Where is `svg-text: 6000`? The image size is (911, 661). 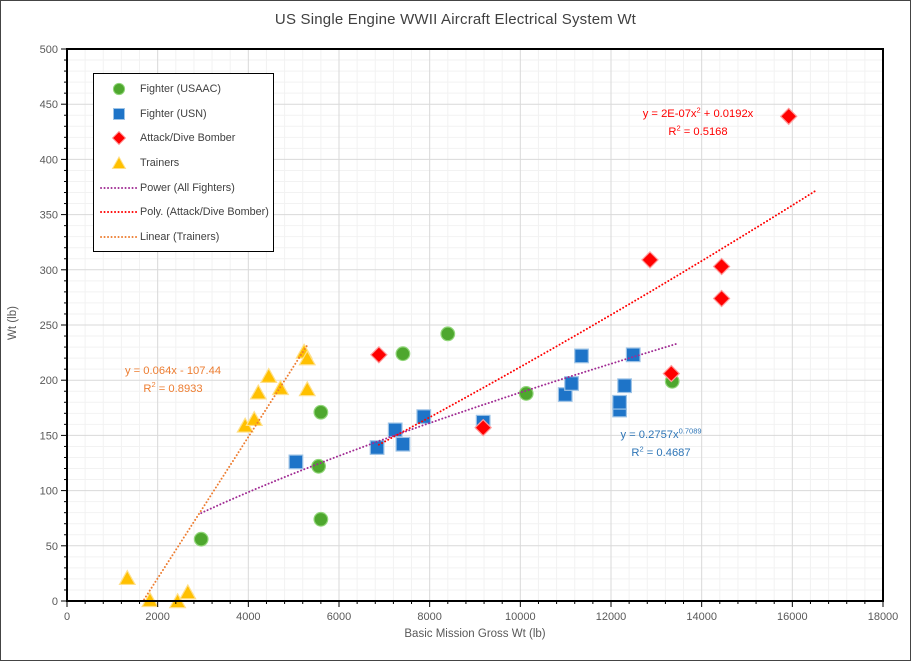
svg-text: 6000 is located at coordinates (339, 617).